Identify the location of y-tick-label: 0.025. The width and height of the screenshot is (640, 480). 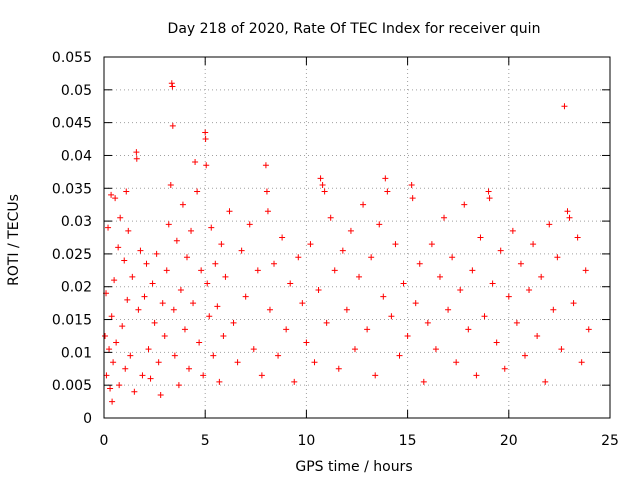
(72, 255).